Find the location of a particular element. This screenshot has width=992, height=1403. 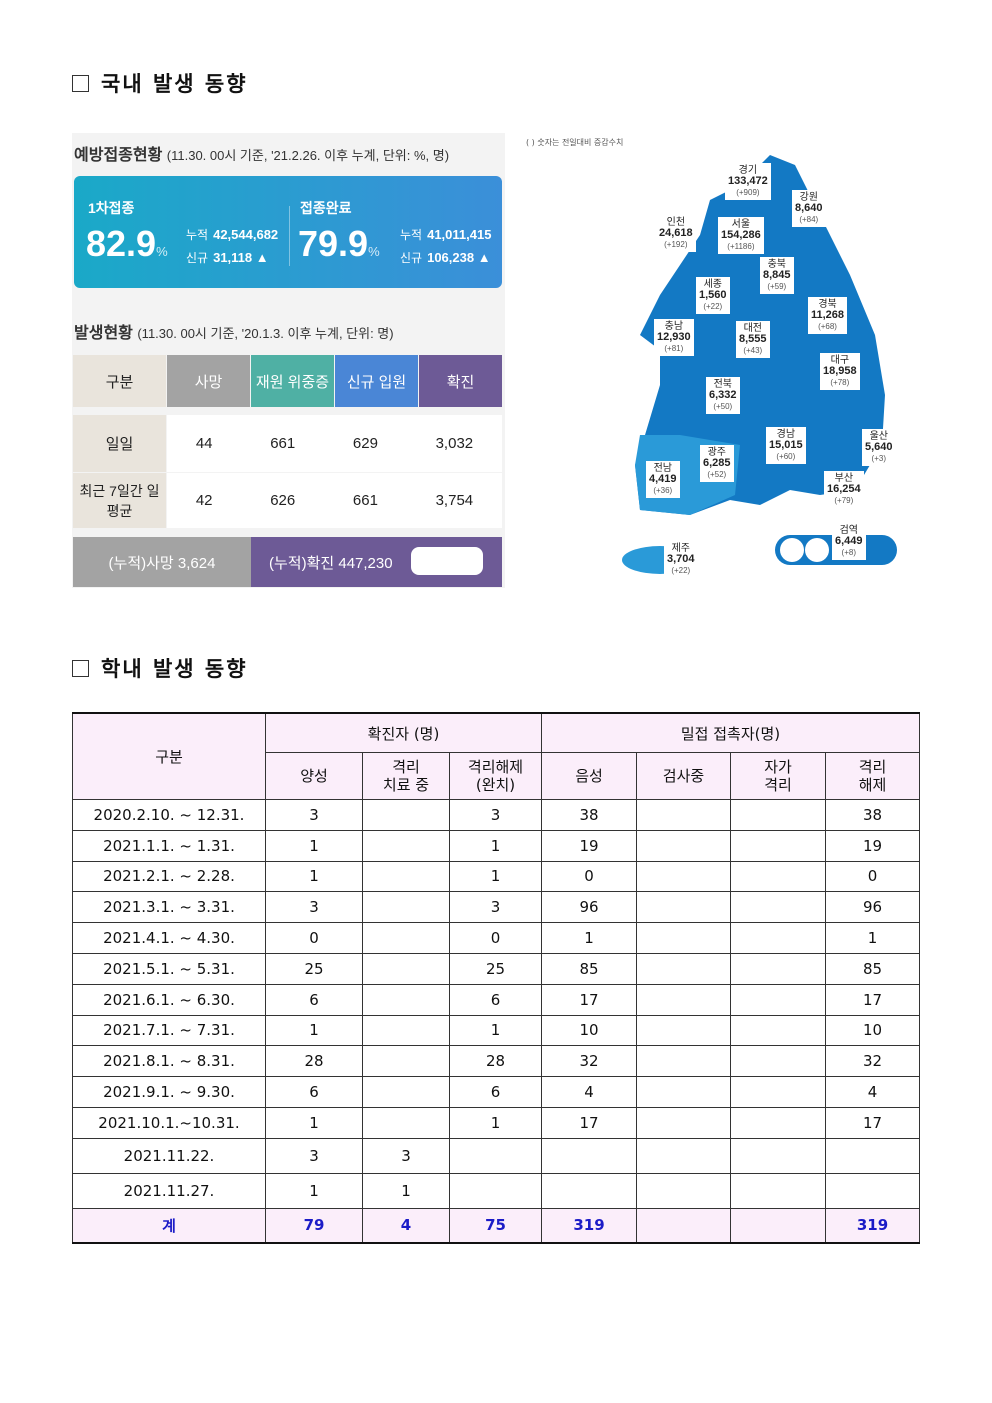

header-category: 구분 is located at coordinates (169, 756).